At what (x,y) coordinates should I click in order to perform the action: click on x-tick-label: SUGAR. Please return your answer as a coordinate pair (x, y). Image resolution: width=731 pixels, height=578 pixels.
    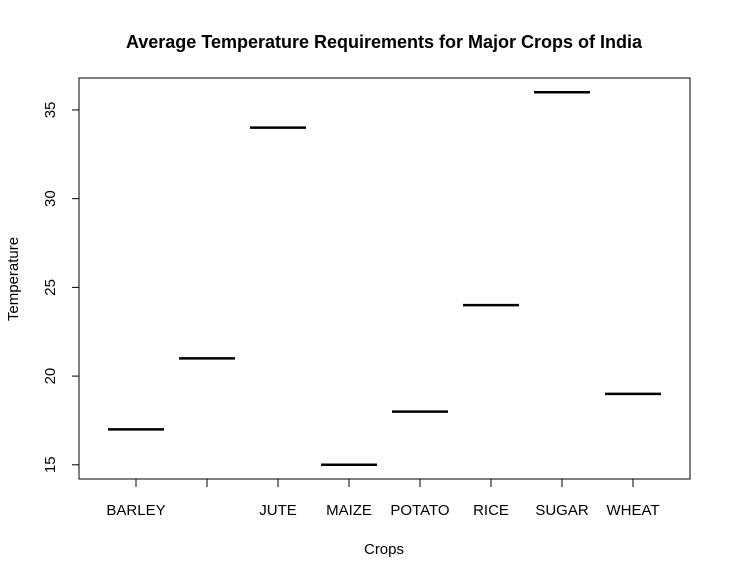
    Looking at the image, I should click on (562, 510).